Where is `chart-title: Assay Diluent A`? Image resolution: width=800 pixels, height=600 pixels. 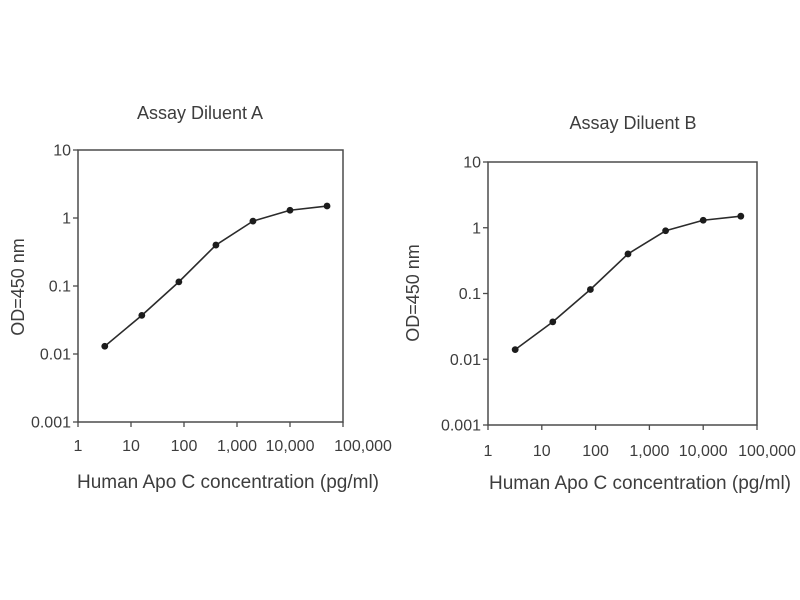
chart-title: Assay Diluent A is located at coordinates (200, 113).